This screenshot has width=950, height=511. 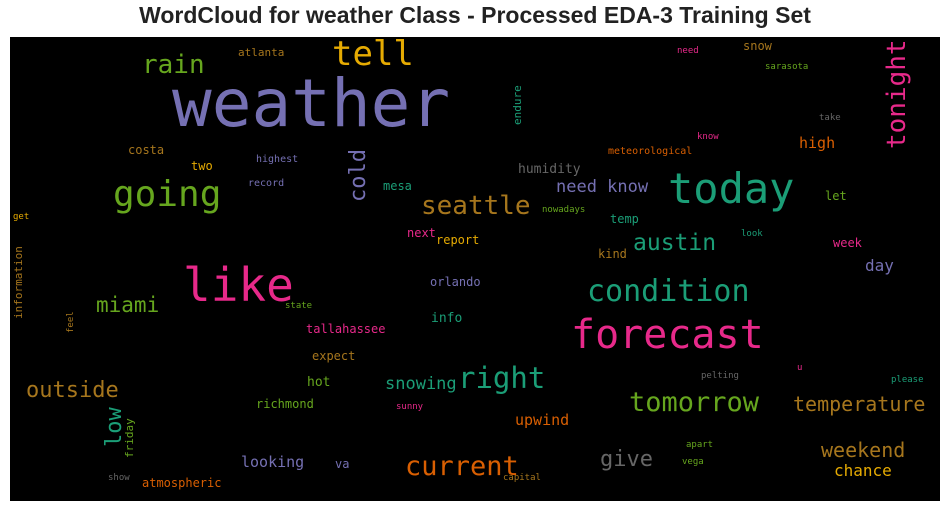 I want to click on word-look: look, so click(x=752, y=234).